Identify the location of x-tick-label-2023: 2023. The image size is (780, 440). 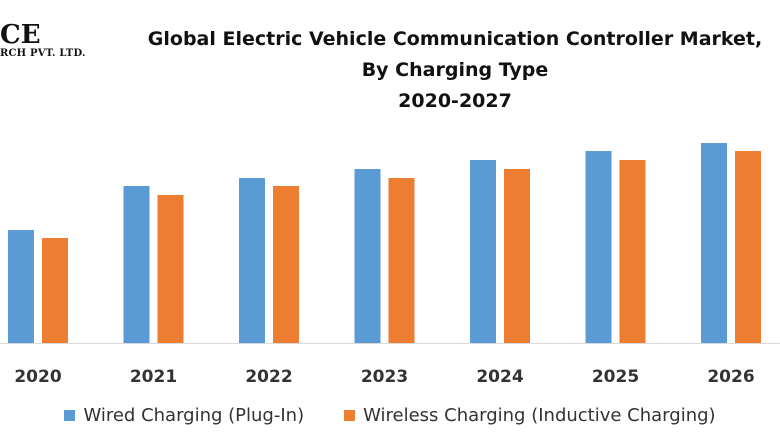
(384, 377).